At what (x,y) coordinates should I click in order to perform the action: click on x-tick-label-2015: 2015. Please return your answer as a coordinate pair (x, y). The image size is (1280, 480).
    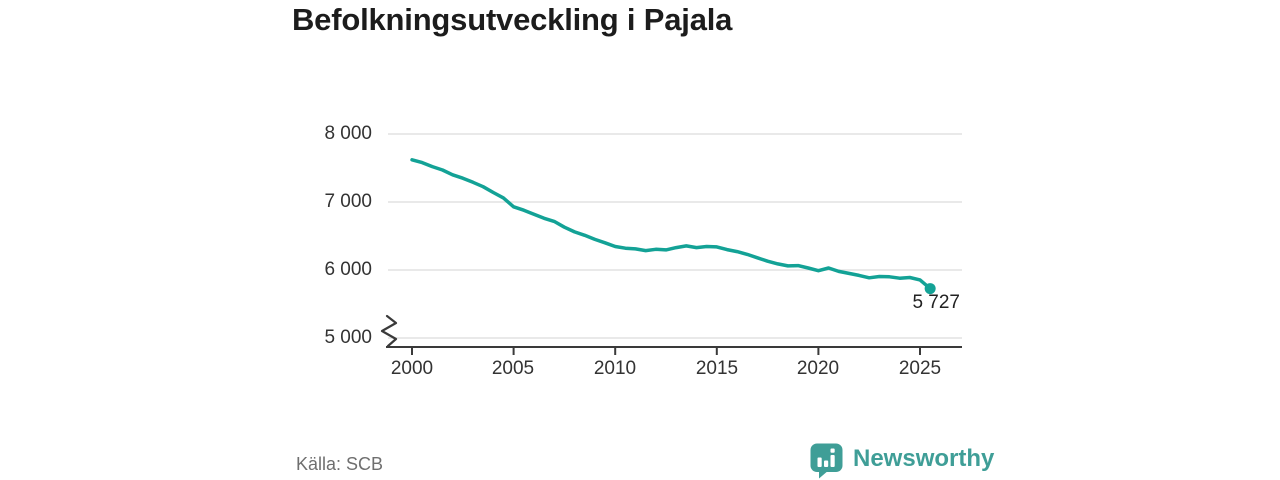
    Looking at the image, I should click on (717, 368).